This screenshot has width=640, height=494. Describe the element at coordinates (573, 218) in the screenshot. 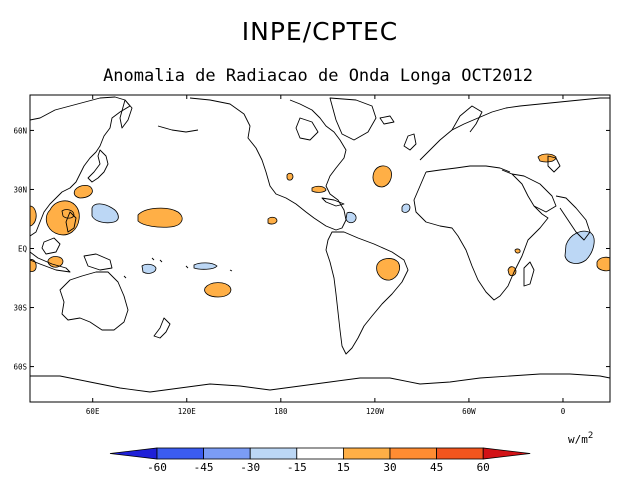

I see `coastline-india` at that location.